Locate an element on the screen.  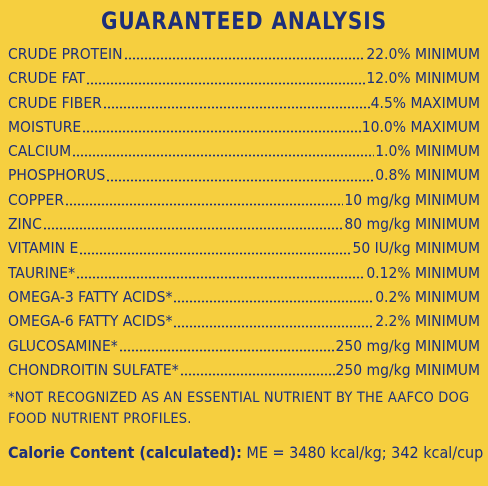
analysis-row: CHONDROITIN SULFATE* 250 mg/kg MINIMUM is located at coordinates (244, 370).